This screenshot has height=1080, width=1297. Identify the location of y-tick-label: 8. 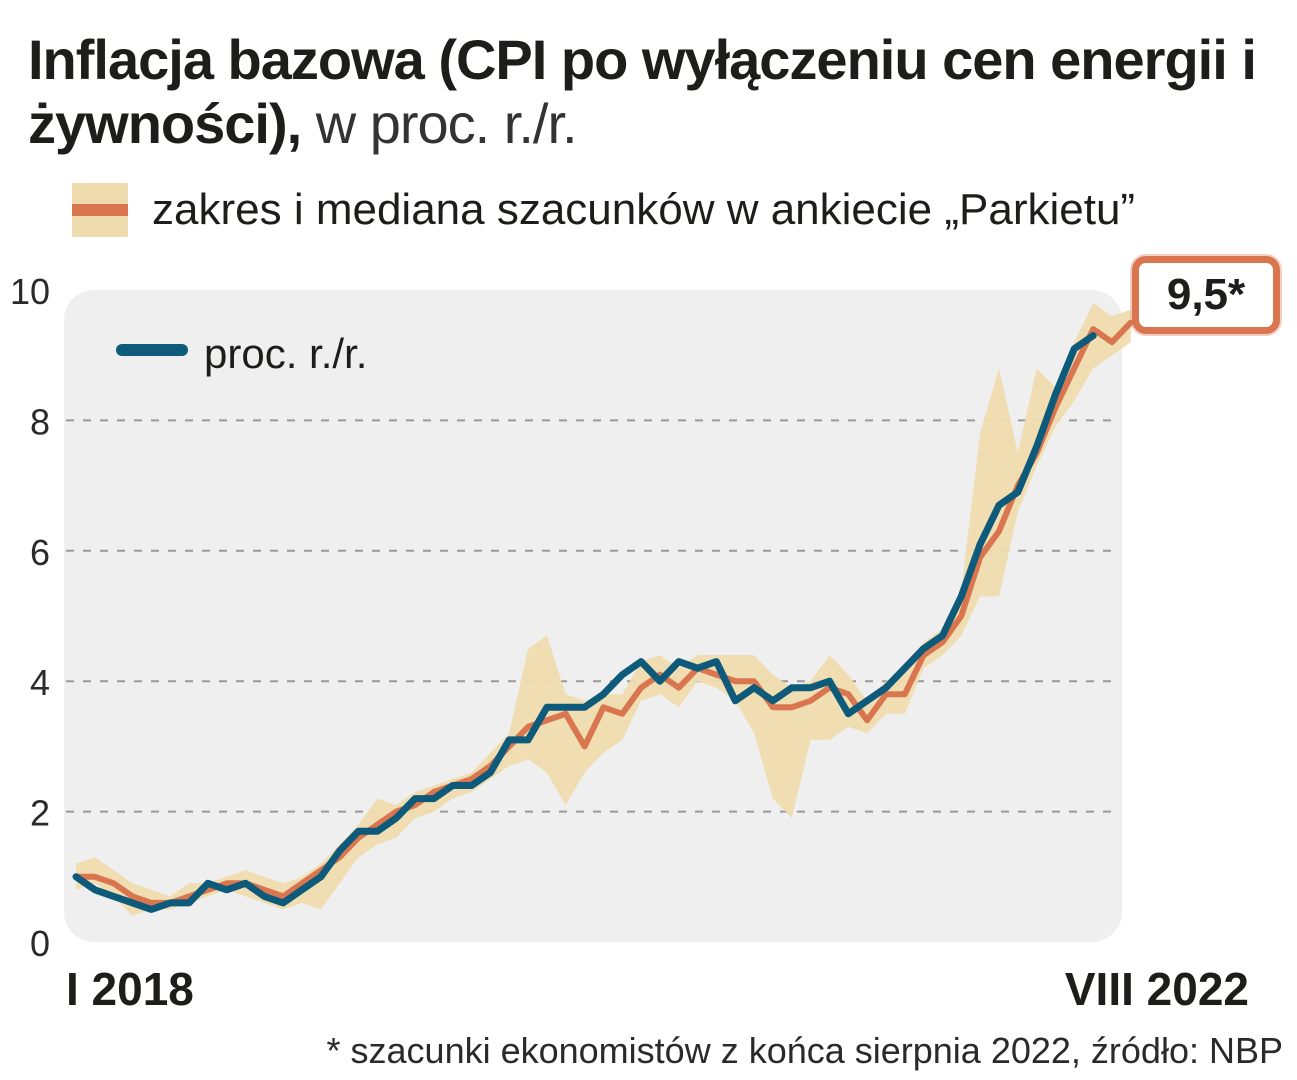
(40, 421).